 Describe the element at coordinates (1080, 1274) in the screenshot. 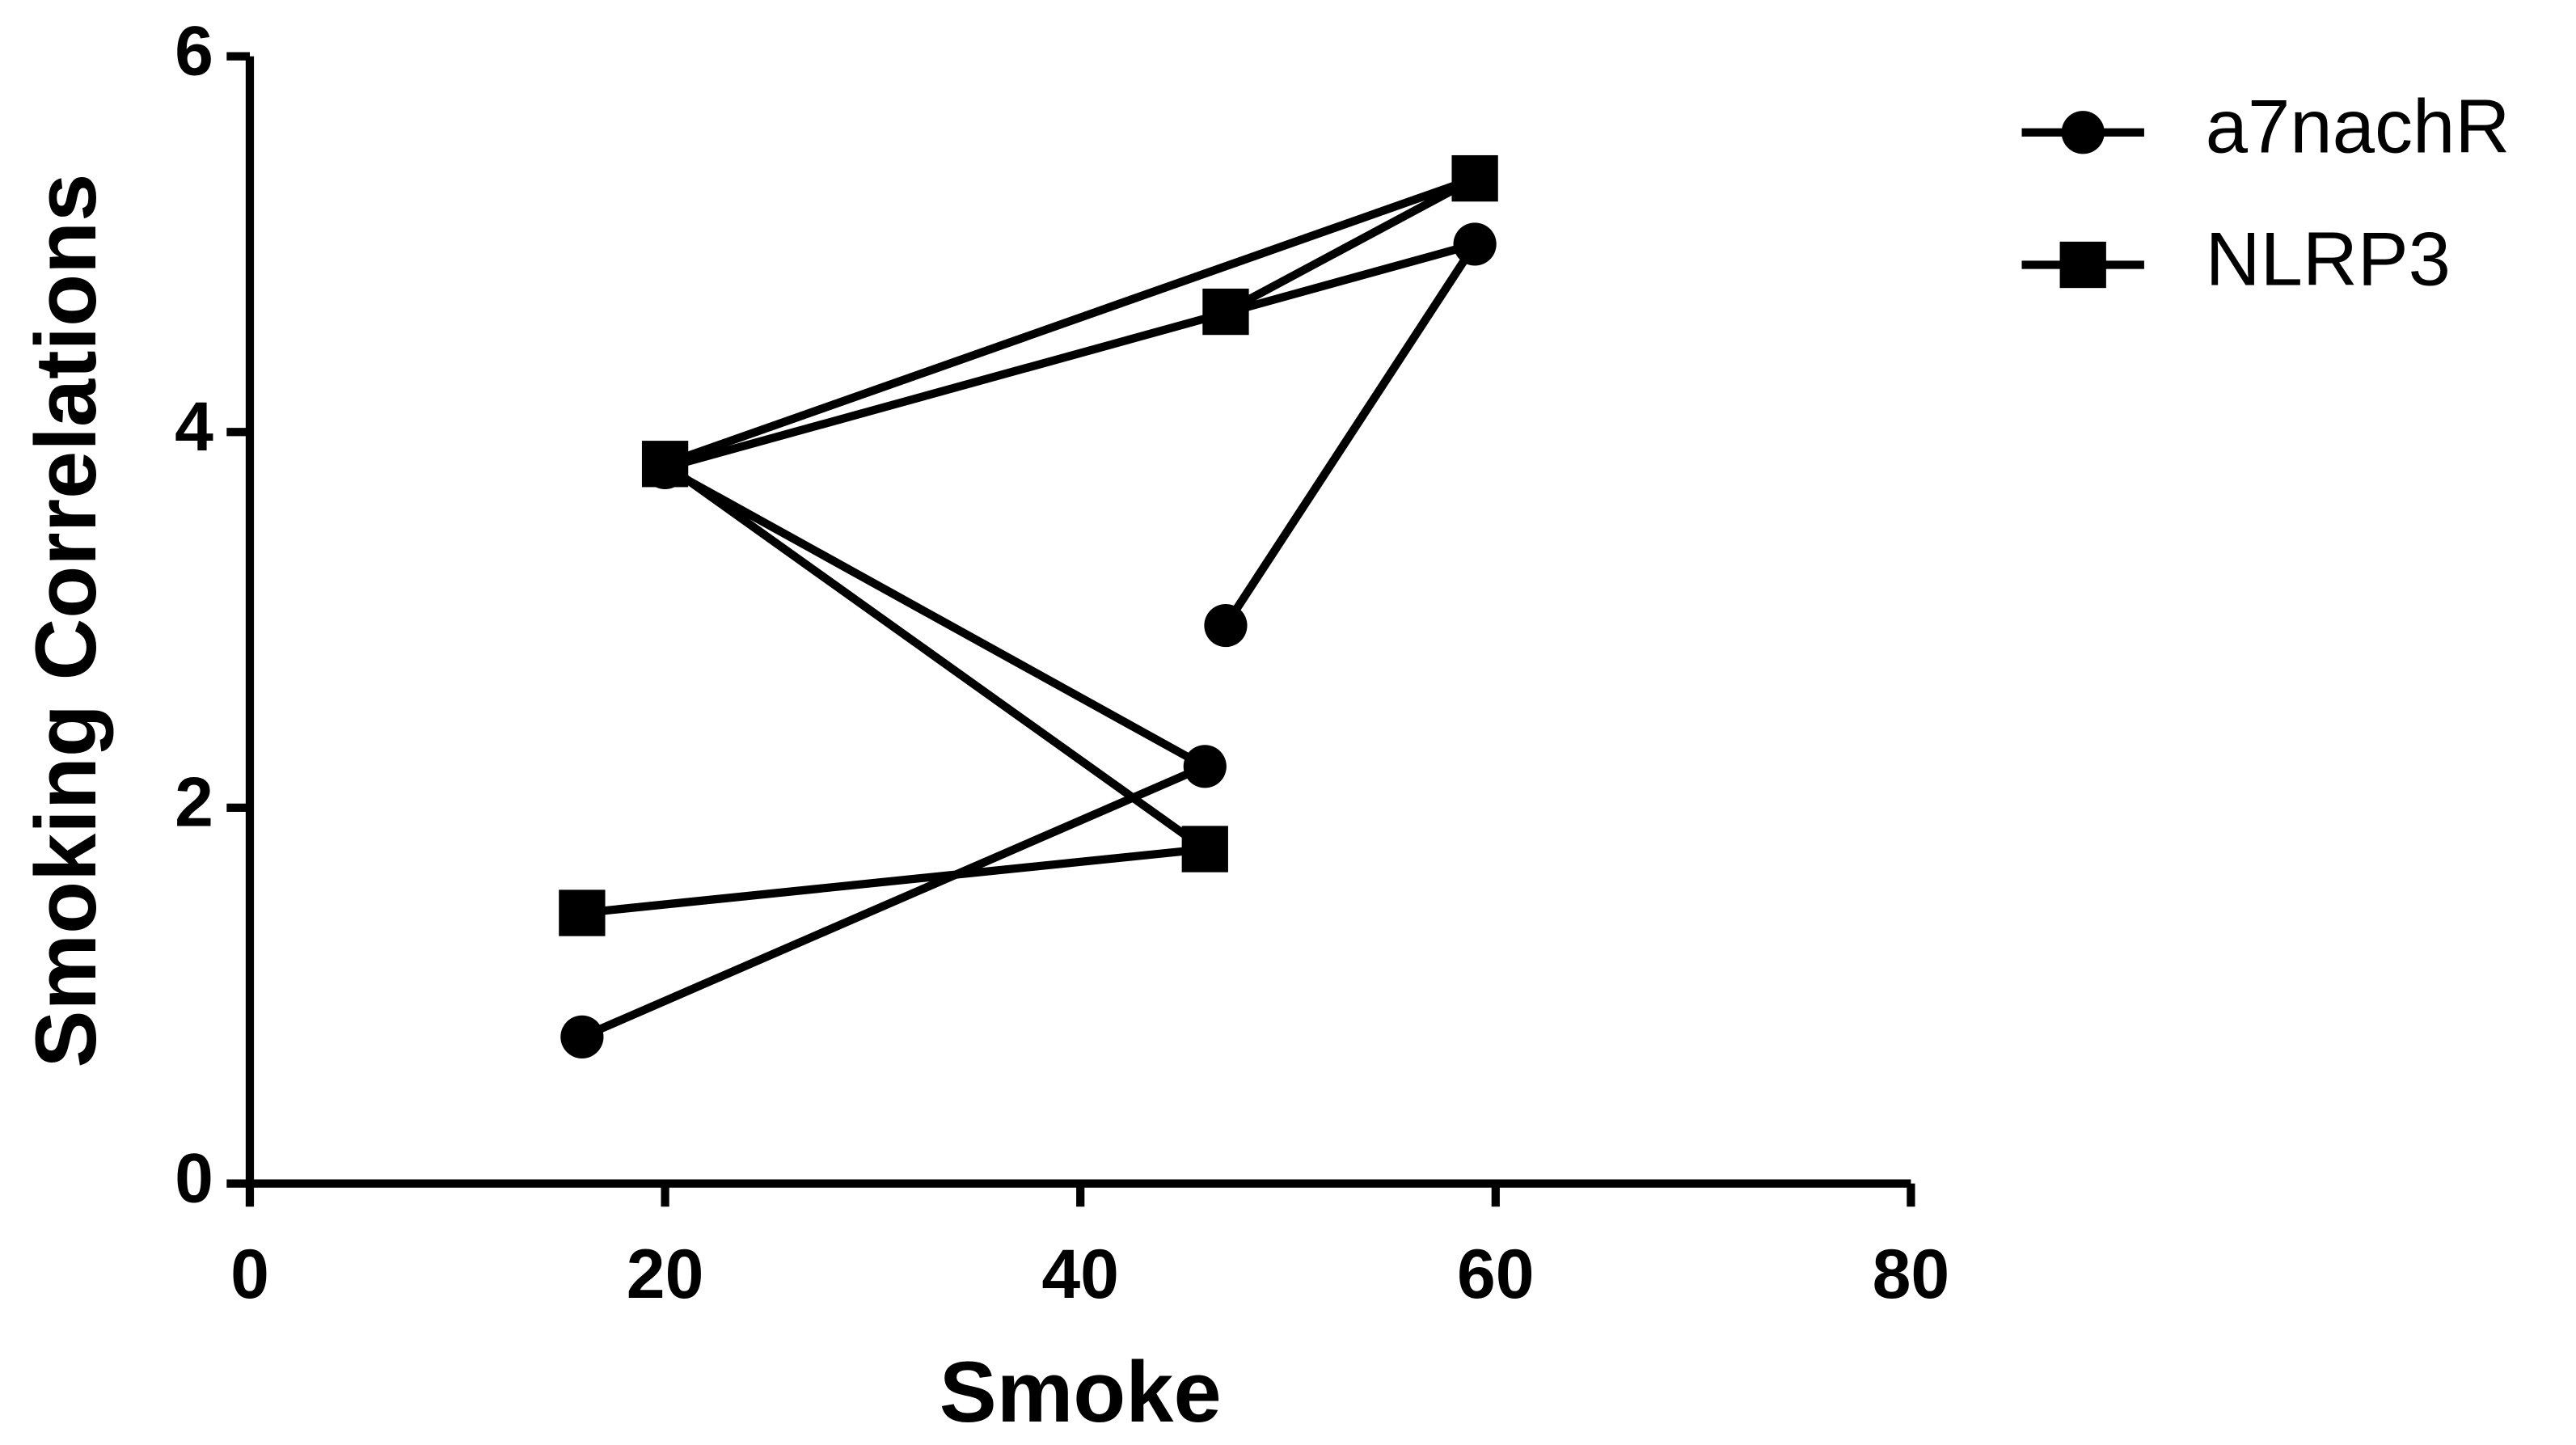

I see `x-tick-label: 40` at that location.